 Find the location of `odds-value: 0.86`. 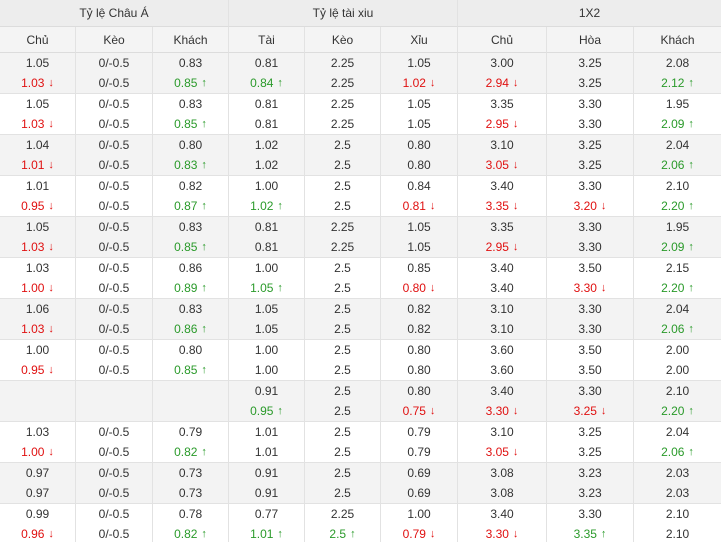

odds-value: 0.86 is located at coordinates (186, 329).